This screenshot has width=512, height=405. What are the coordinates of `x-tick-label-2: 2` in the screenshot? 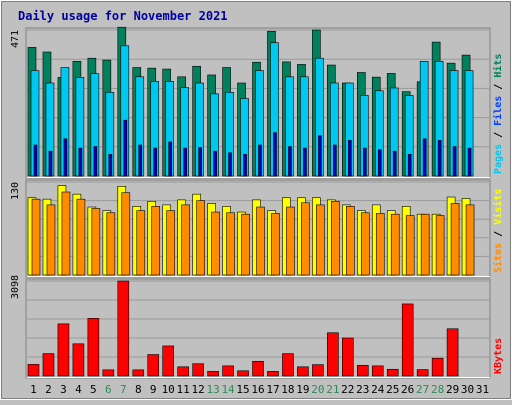 It's located at (48, 389).